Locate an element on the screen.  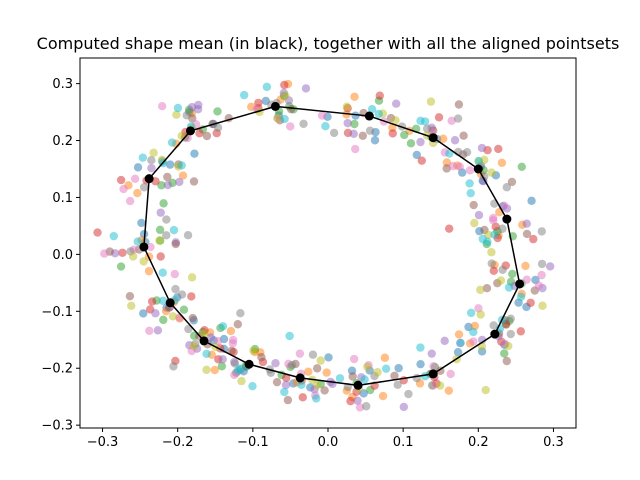
x-tick-label: −0.3 is located at coordinates (103, 442).